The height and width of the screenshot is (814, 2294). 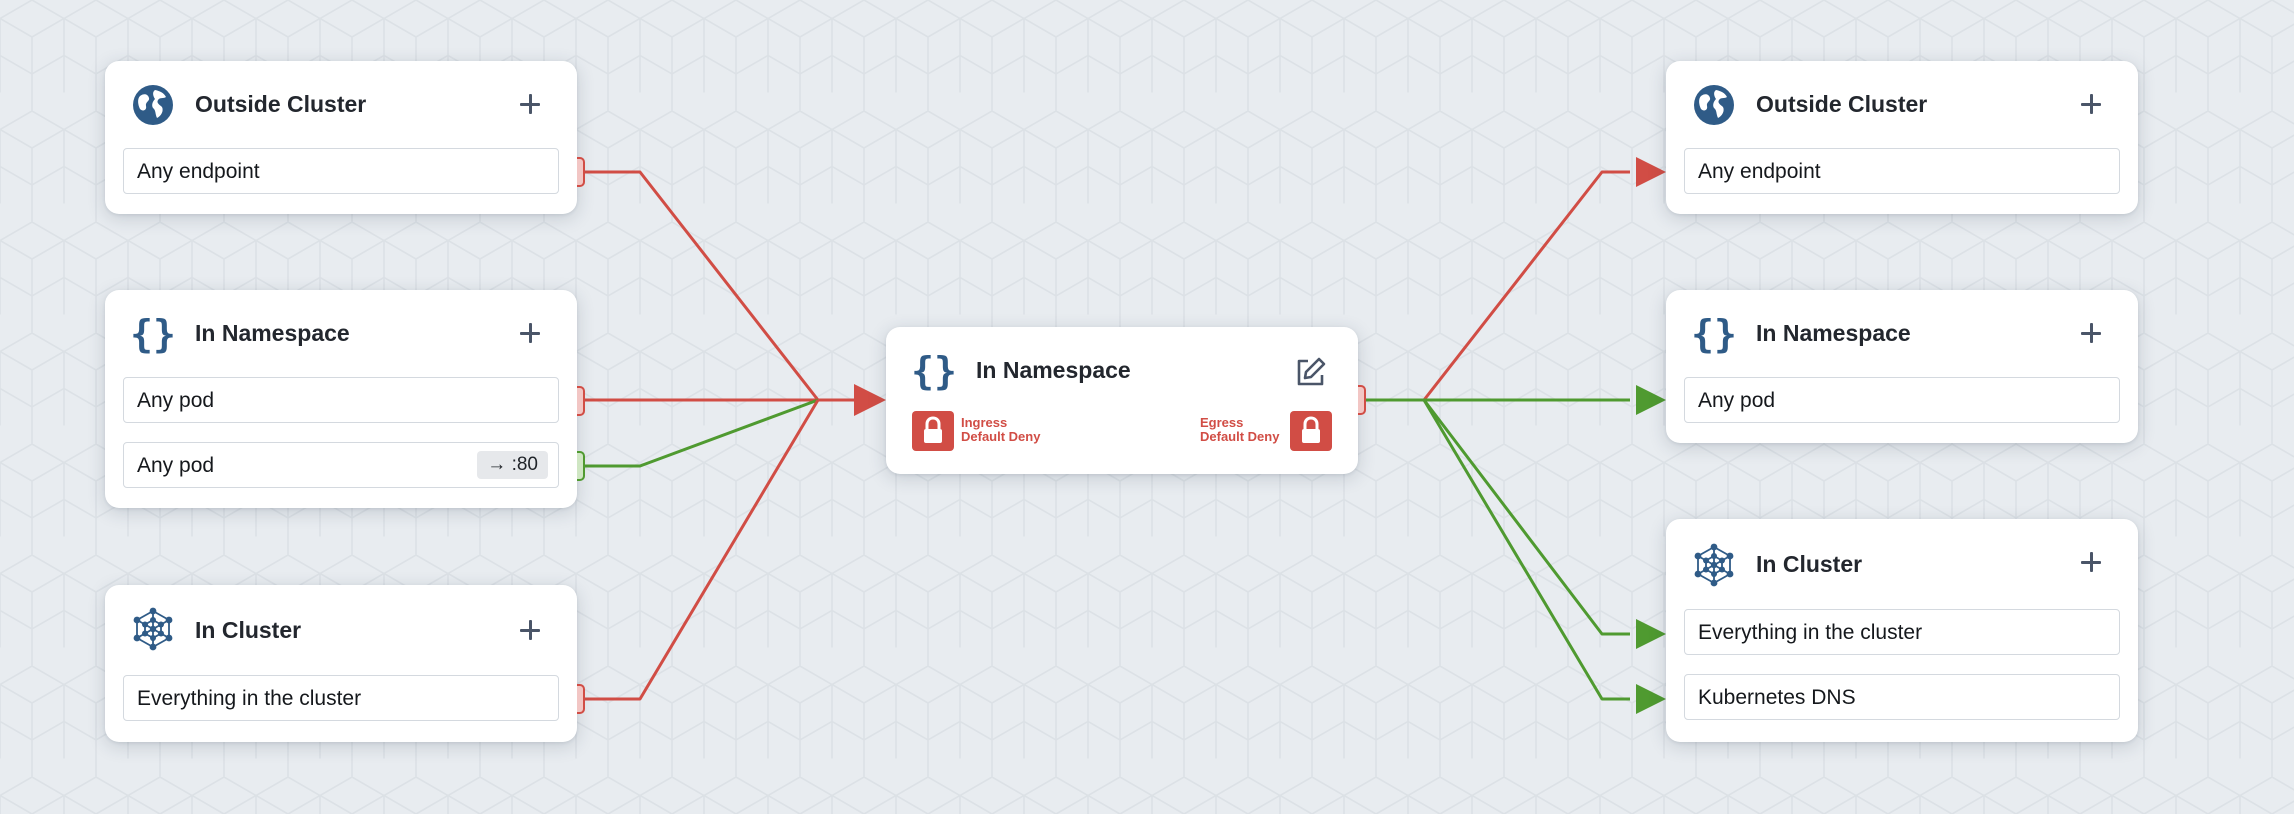 I want to click on rule-row-any-pod-port: Any pod → :80, so click(x=341, y=465).